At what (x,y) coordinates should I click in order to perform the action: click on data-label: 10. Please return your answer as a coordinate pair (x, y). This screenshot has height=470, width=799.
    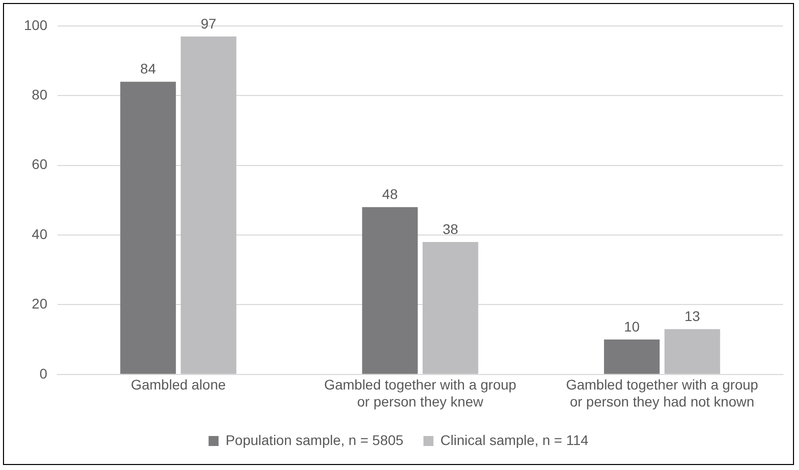
    Looking at the image, I should click on (632, 326).